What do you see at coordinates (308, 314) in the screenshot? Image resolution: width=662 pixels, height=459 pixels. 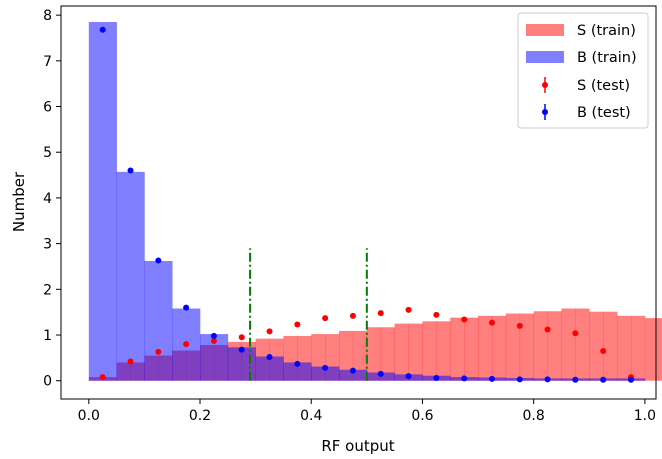 I see `threshold-lines-layer` at bounding box center [308, 314].